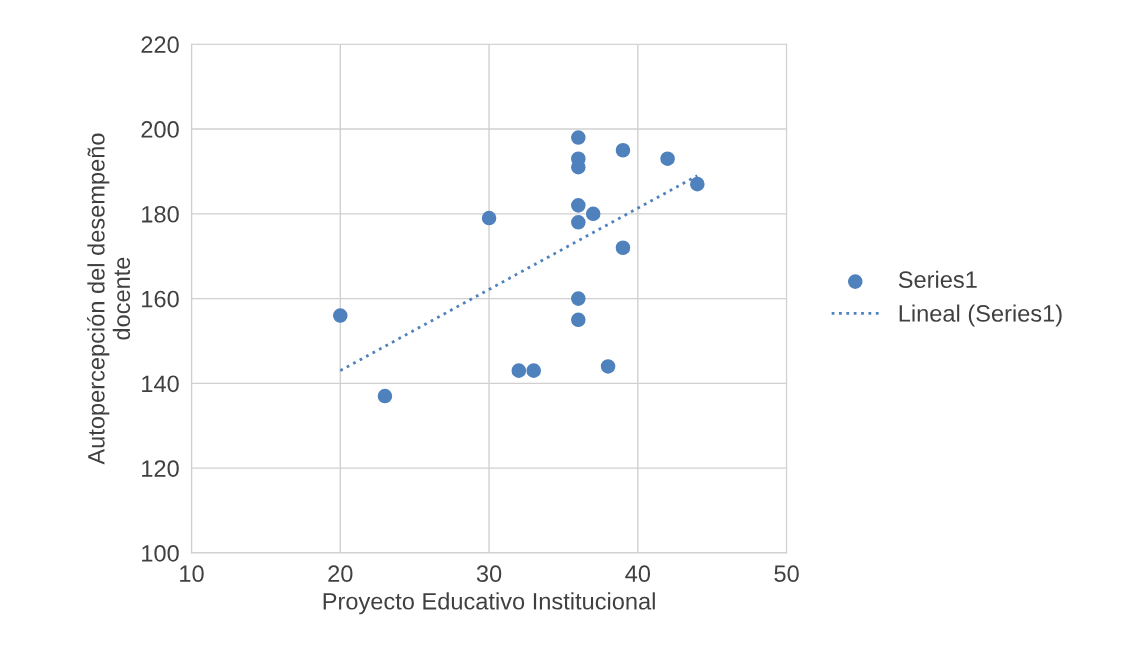 This screenshot has width=1140, height=671. I want to click on legend-label: Series1, so click(937, 279).